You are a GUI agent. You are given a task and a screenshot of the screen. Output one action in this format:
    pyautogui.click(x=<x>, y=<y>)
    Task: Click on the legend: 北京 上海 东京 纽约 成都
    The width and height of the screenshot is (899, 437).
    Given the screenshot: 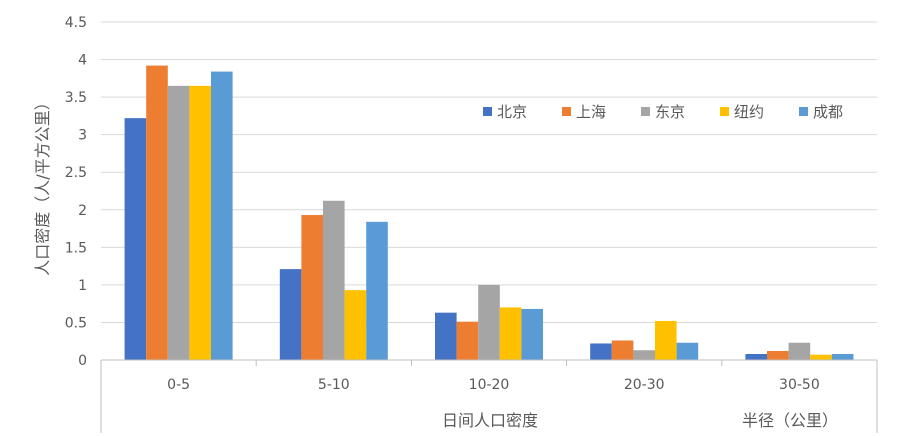 What is the action you would take?
    pyautogui.click(x=663, y=112)
    